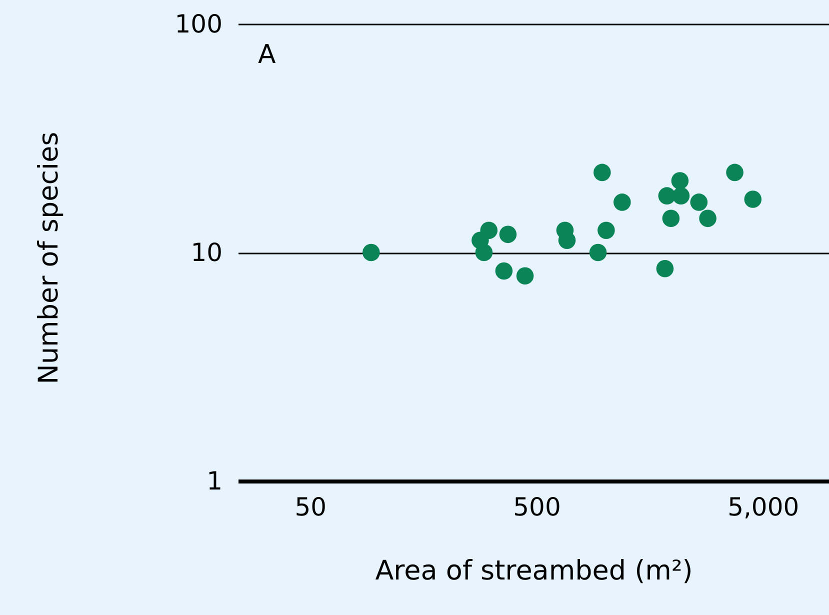 The image size is (829, 615). I want to click on x-tick-label: 50, so click(310, 507).